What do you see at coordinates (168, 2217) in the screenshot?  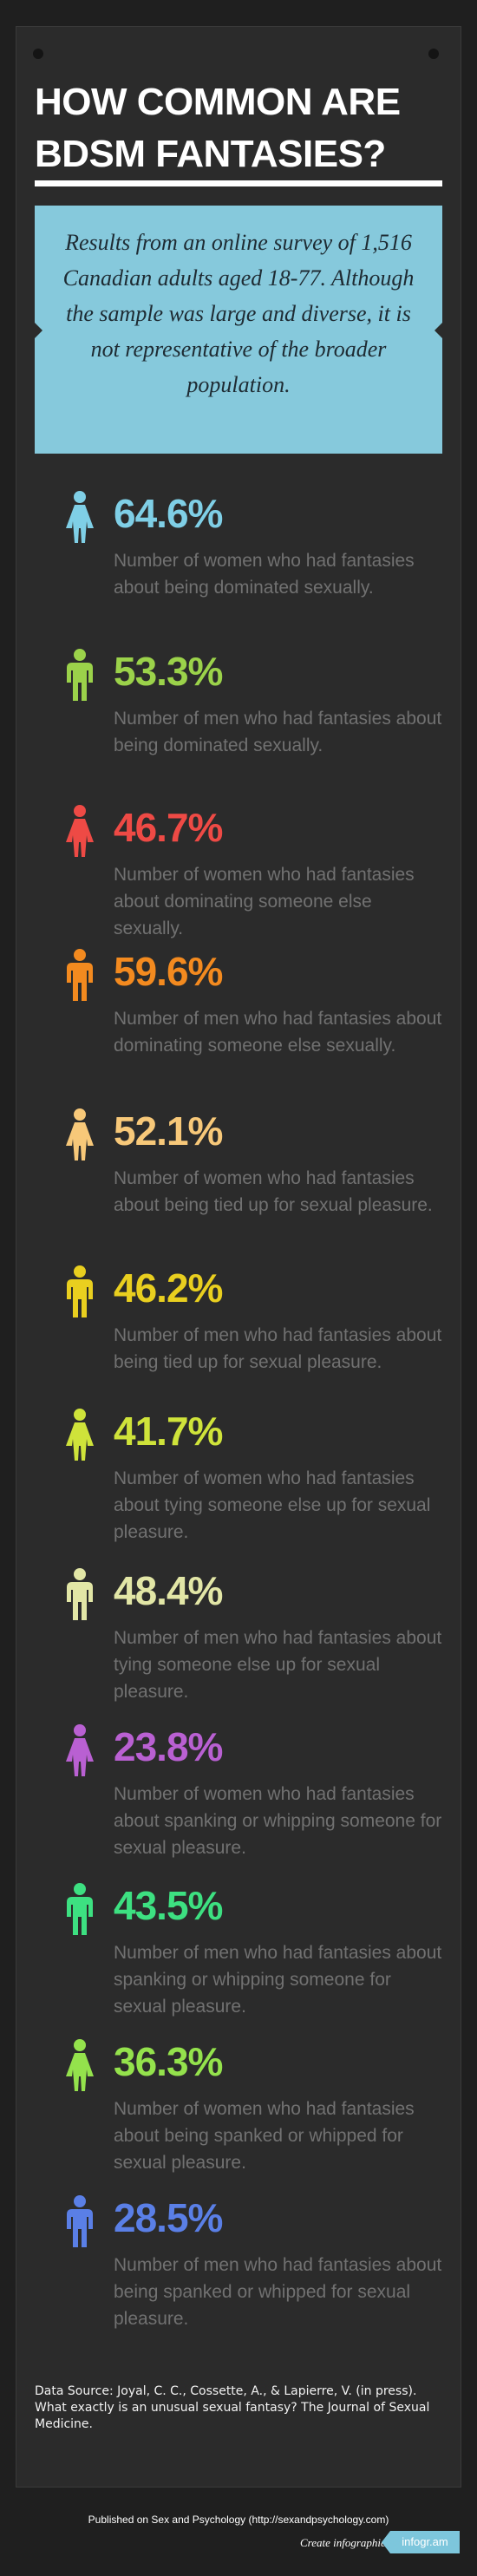 I see `stat-percent: 28.5%` at bounding box center [168, 2217].